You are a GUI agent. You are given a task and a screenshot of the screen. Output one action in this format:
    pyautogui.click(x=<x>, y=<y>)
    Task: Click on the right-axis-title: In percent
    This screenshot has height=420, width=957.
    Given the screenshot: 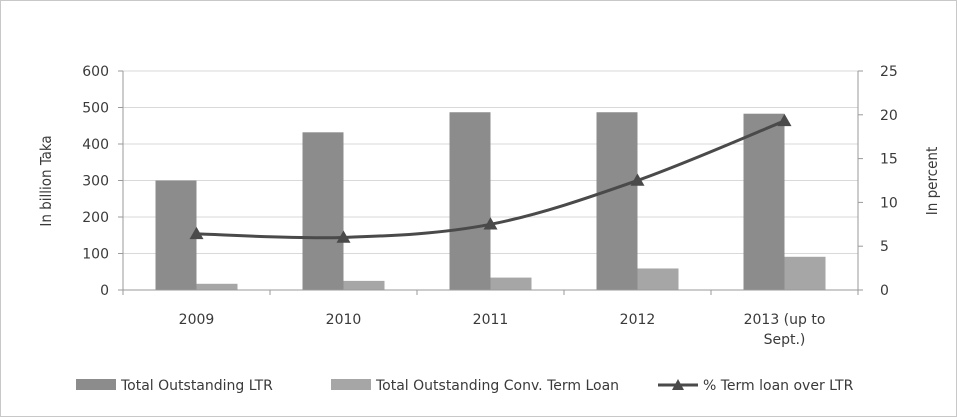 What is the action you would take?
    pyautogui.click(x=932, y=181)
    